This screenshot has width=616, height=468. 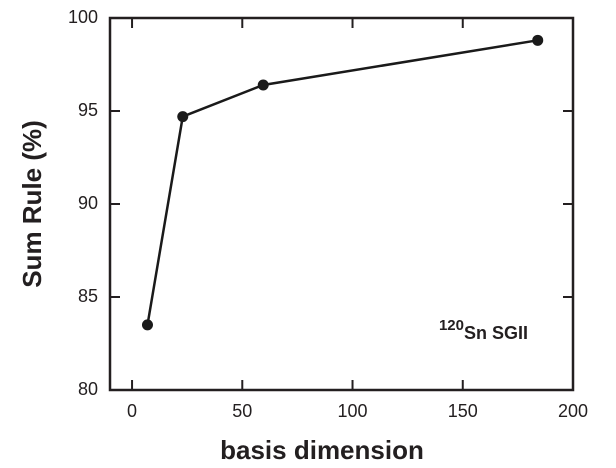 I want to click on x-tick-label: 100, so click(x=353, y=411).